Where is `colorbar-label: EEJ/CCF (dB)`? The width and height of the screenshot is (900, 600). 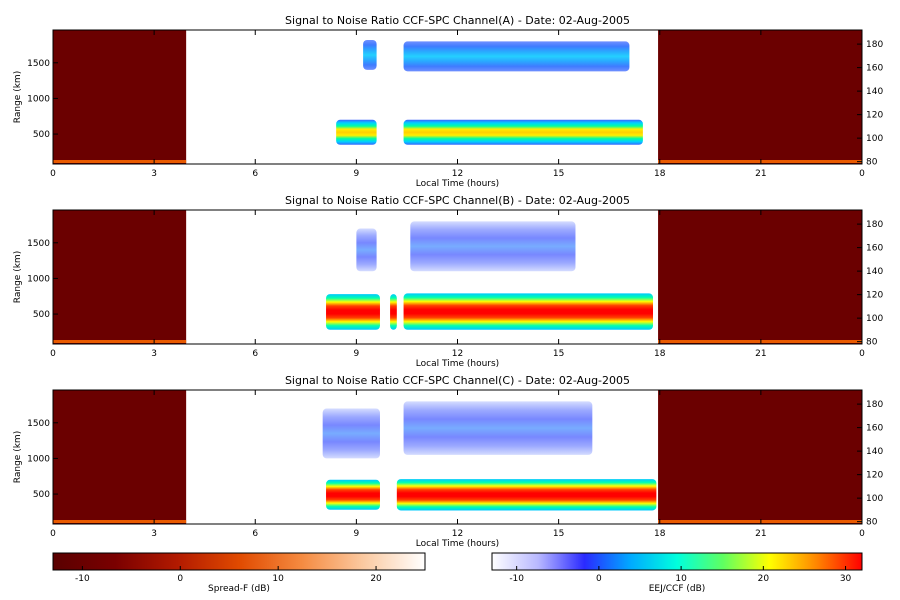 colorbar-label: EEJ/CCF (dB) is located at coordinates (677, 589).